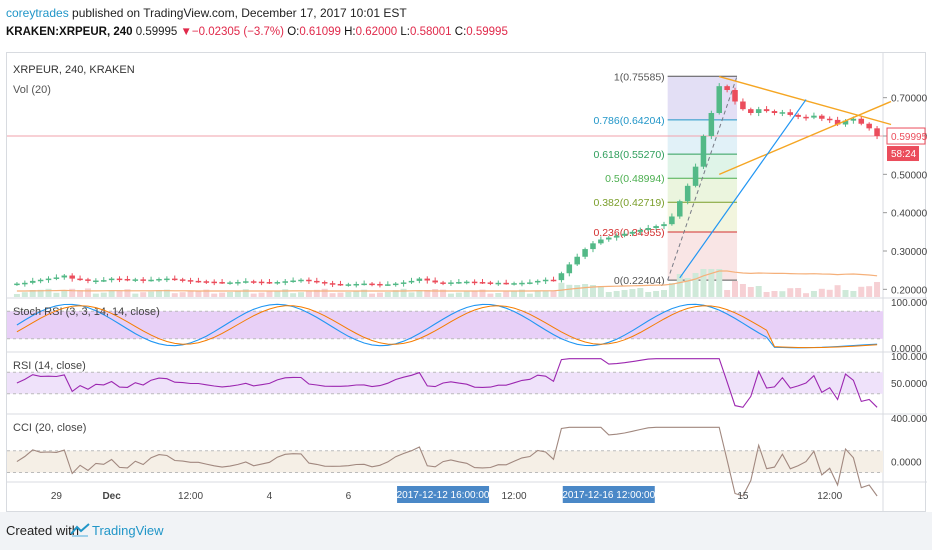 The height and width of the screenshot is (550, 932). I want to click on x-tick-label: 12:00, so click(514, 496).